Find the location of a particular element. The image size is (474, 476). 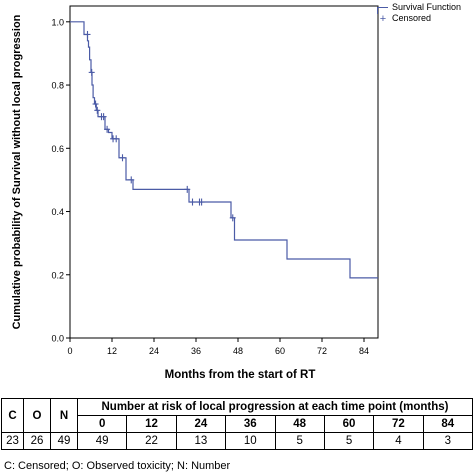

y-tick-label: 0.4 is located at coordinates (57, 212).